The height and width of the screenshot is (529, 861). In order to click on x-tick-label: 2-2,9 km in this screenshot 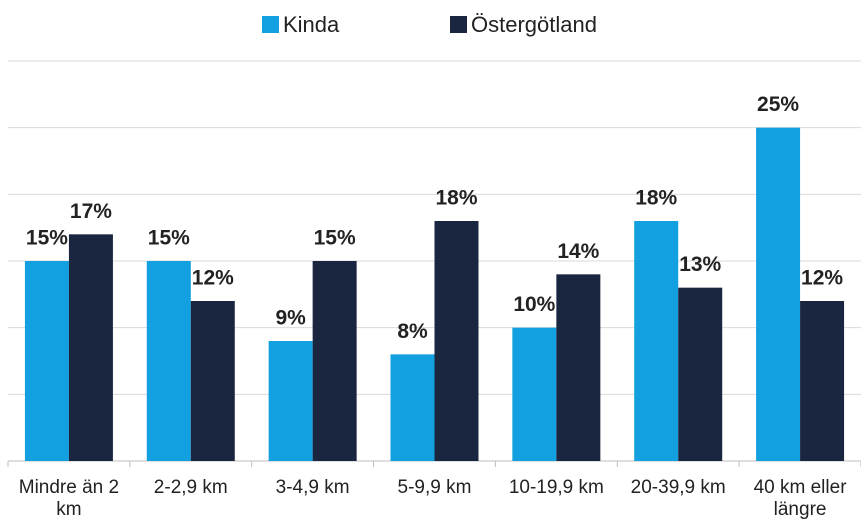, I will do `click(190, 487)`.